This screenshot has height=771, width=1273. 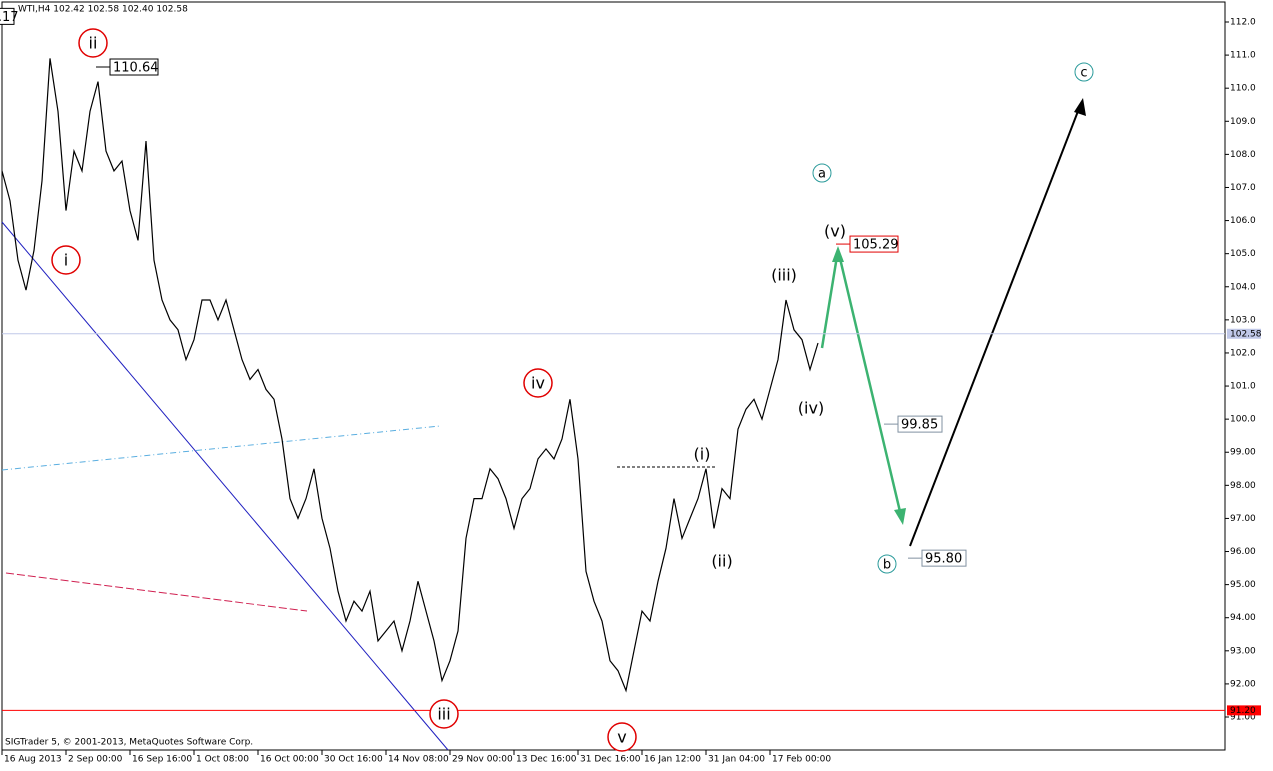 What do you see at coordinates (1243, 188) in the screenshot?
I see `y-tick-label: 107.0` at bounding box center [1243, 188].